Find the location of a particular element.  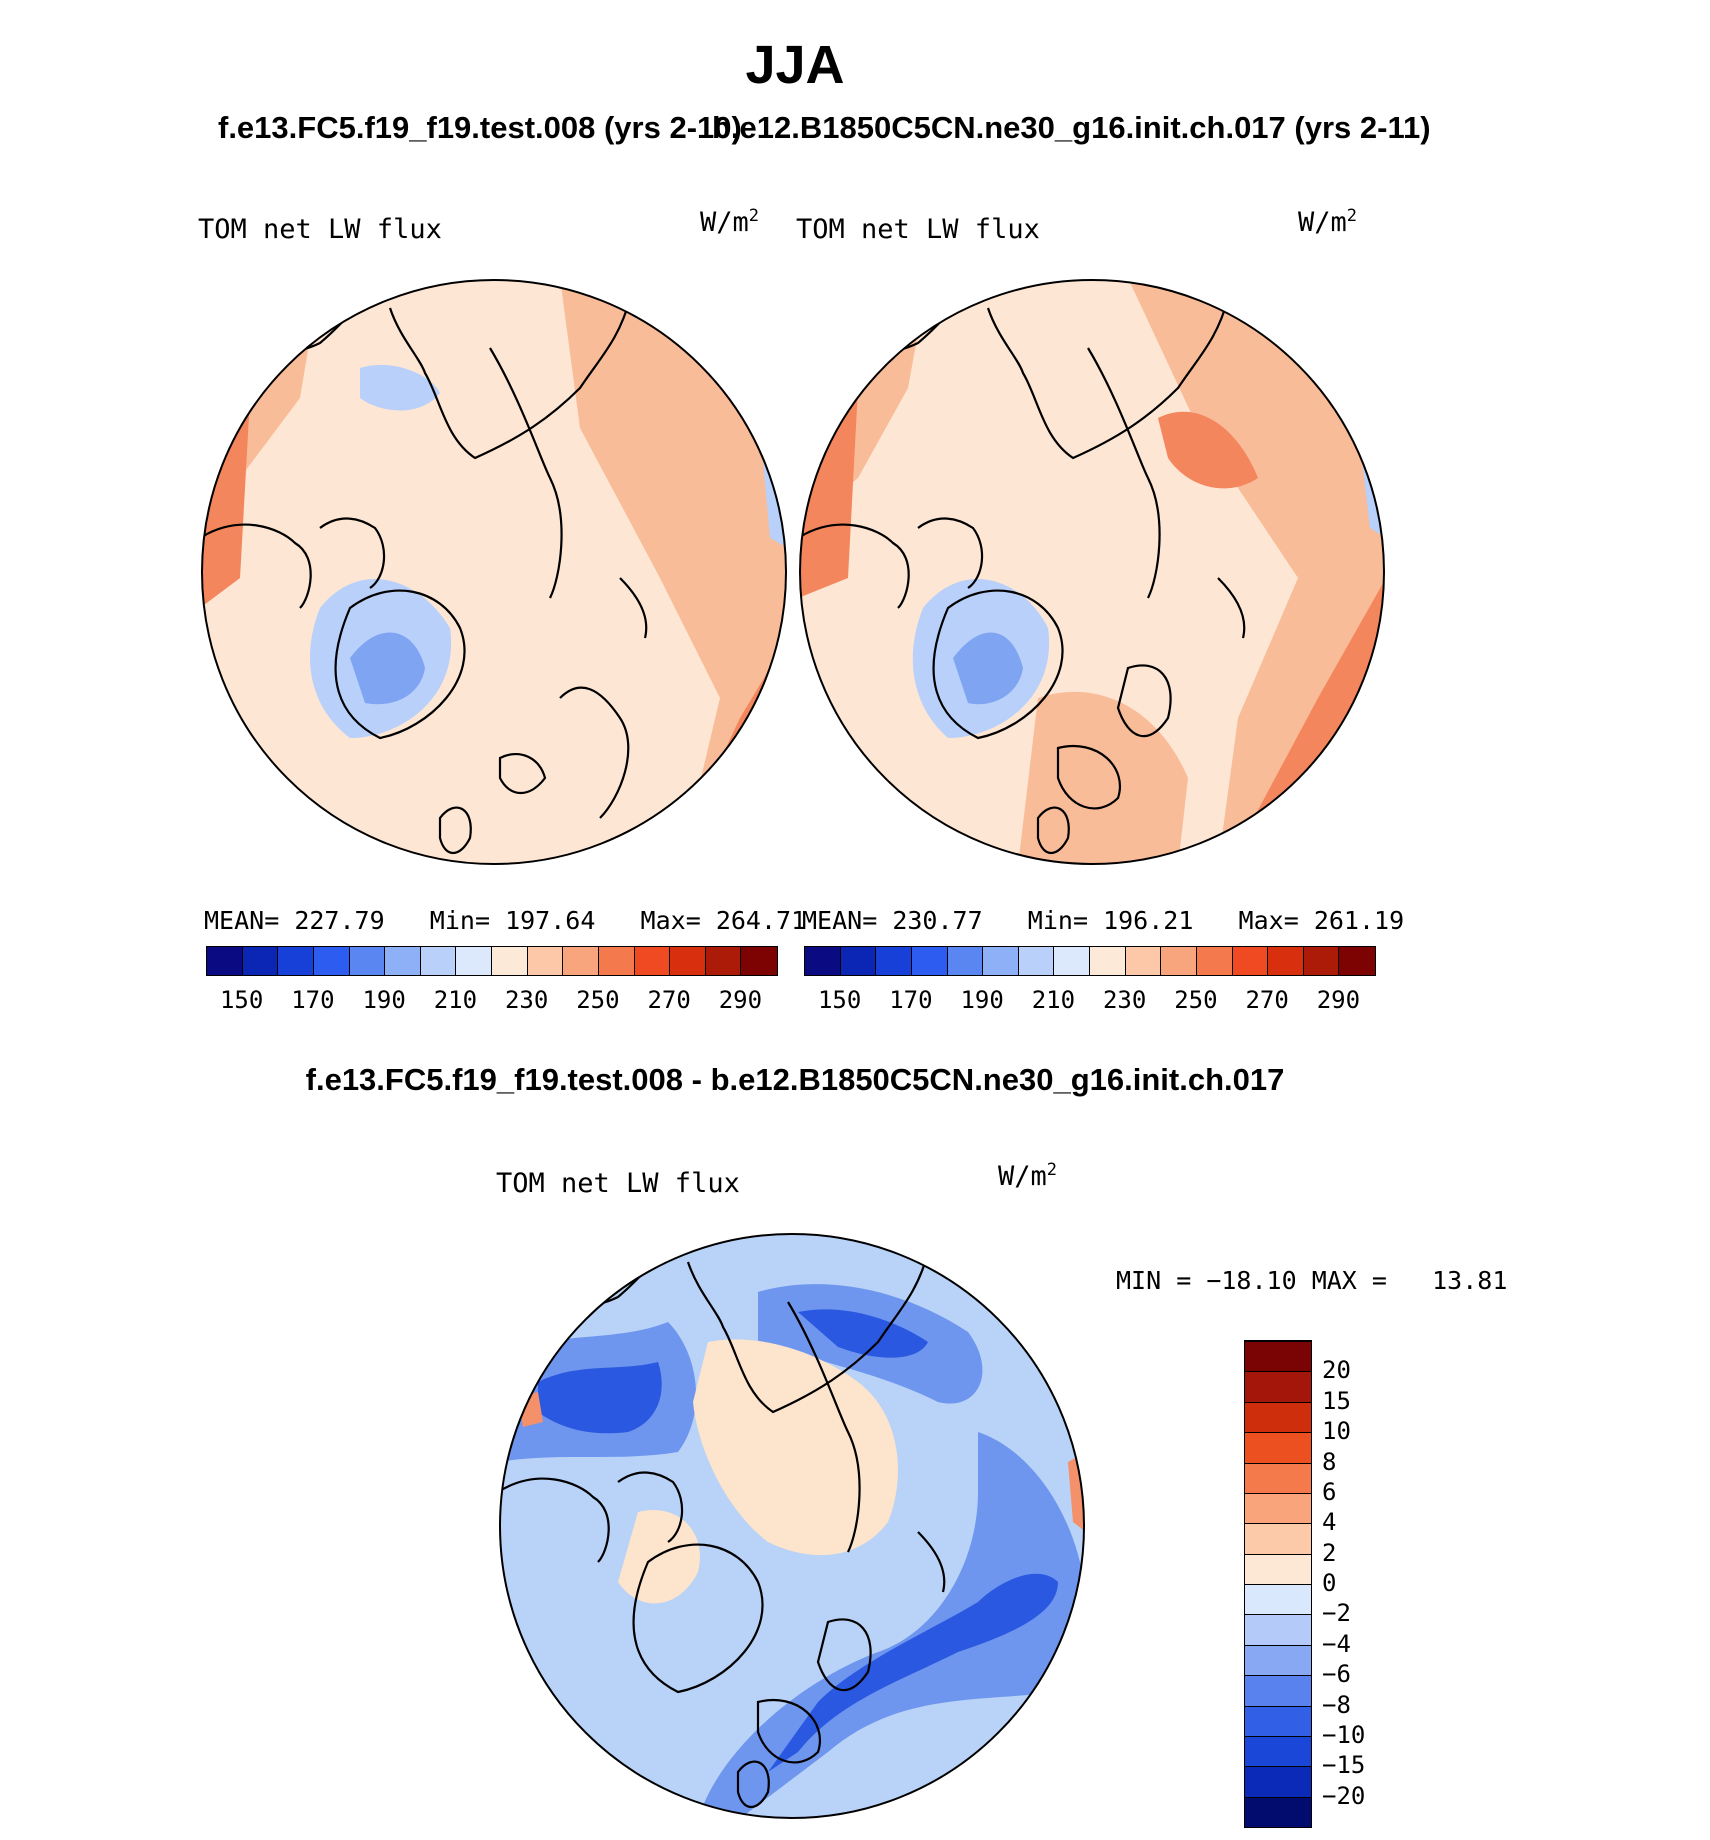

colorbar-tick-label: −8 is located at coordinates (1336, 1704).